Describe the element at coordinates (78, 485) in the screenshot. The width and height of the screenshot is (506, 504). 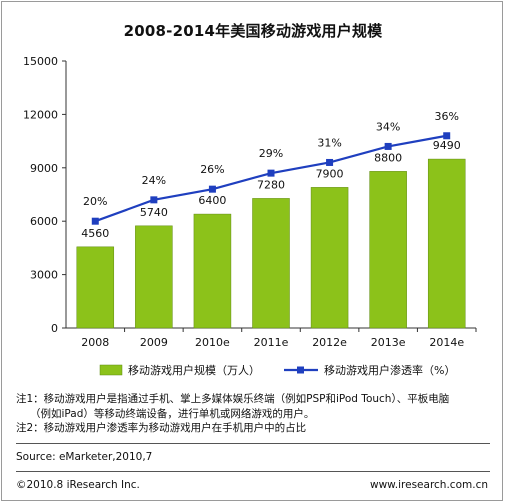
I see `copyright-text: ©2010.8 iResearch Inc.` at that location.